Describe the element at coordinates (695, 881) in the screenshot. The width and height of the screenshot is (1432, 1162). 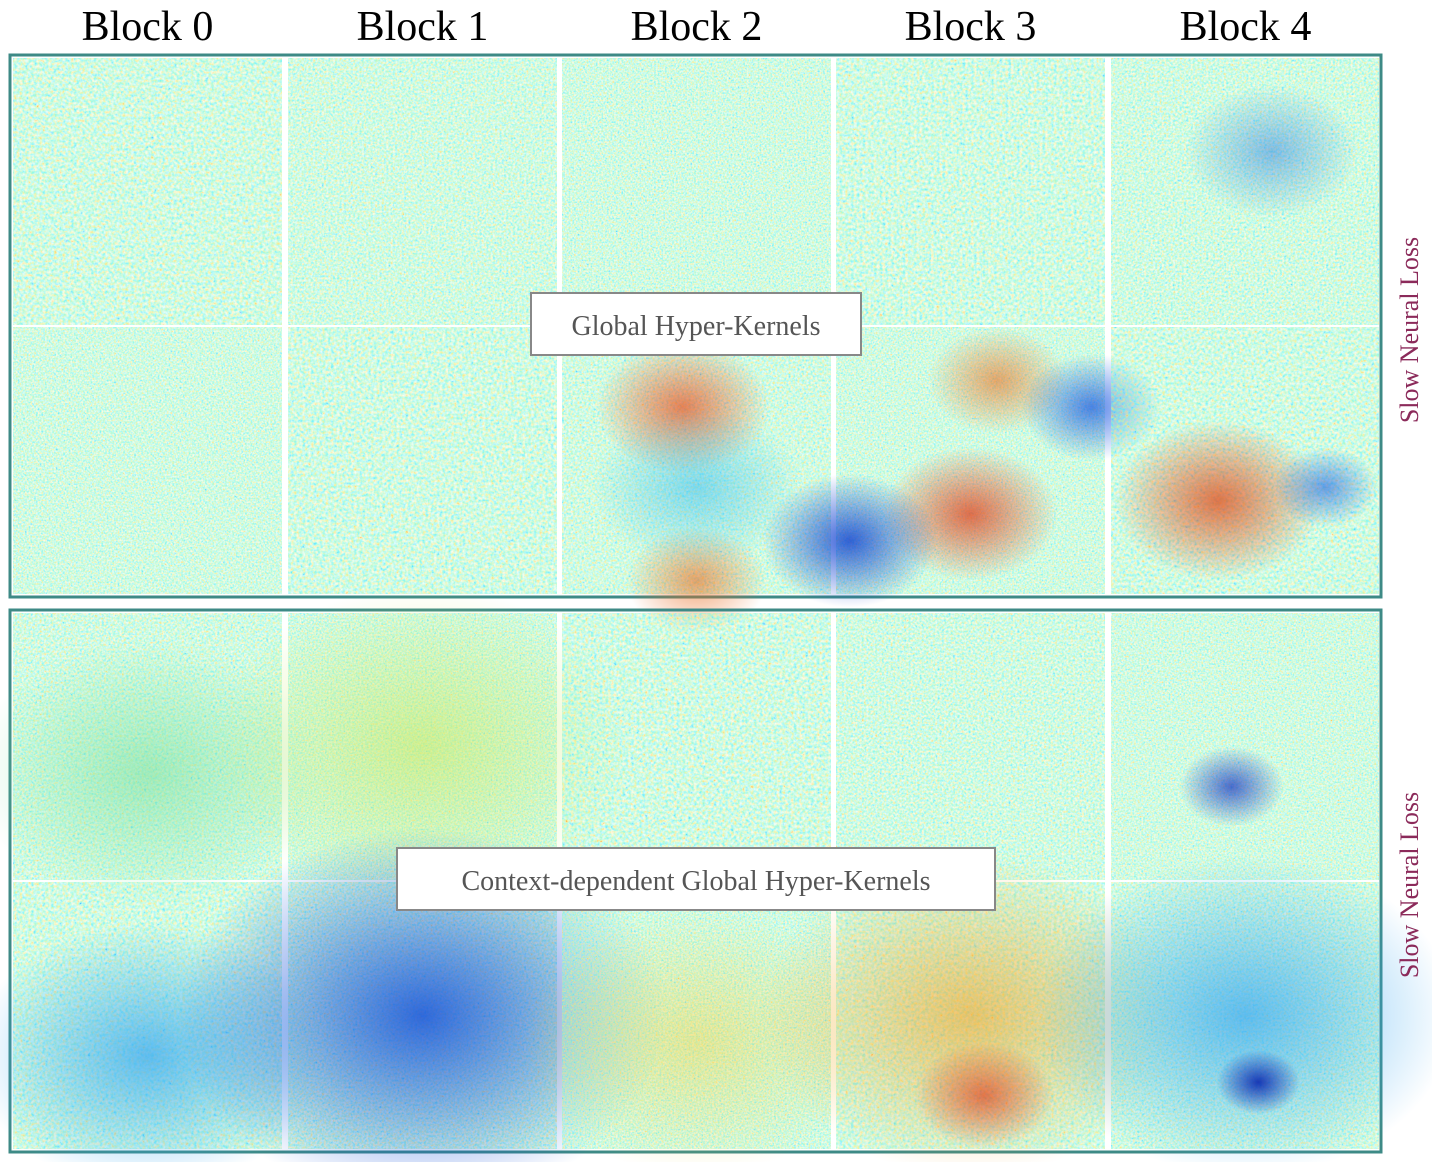
I see `panel-label: Context-dependent Global Hyper-Kernels` at that location.